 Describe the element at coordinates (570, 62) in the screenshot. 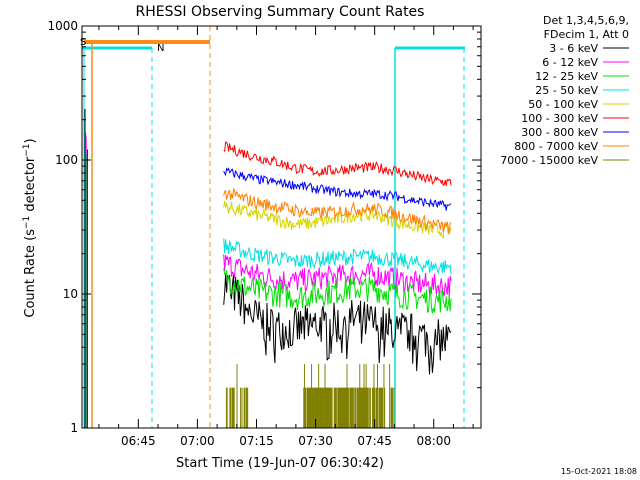

I see `legend-entry-label: 6 - 12 keV` at that location.